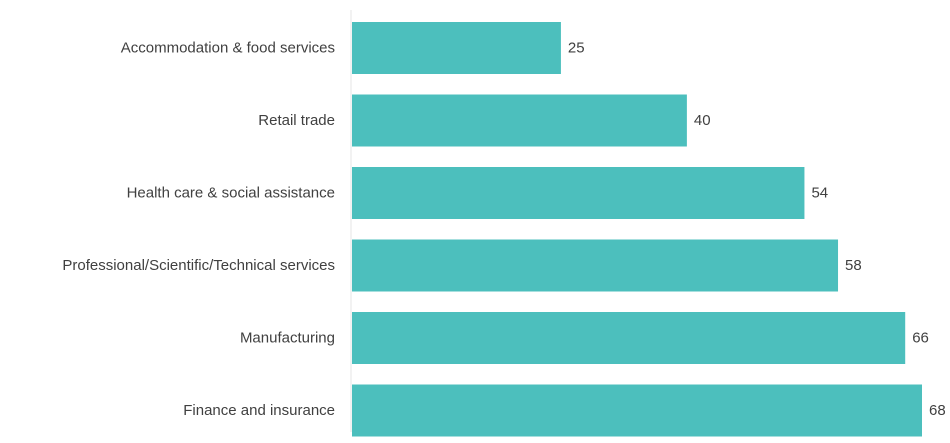 The image size is (950, 443). Describe the element at coordinates (920, 338) in the screenshot. I see `value-label-4: 66` at that location.